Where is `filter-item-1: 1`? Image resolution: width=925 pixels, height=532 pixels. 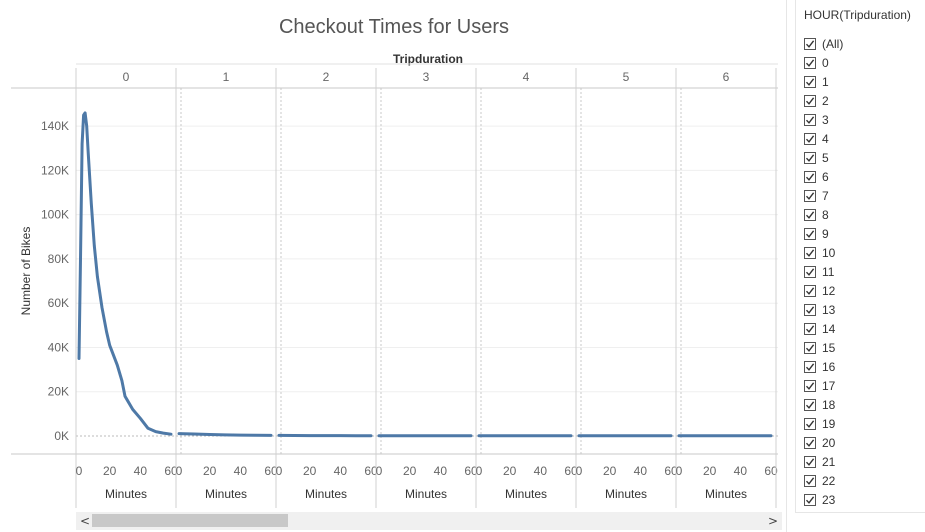
filter-item-1: 1 is located at coordinates (823, 81).